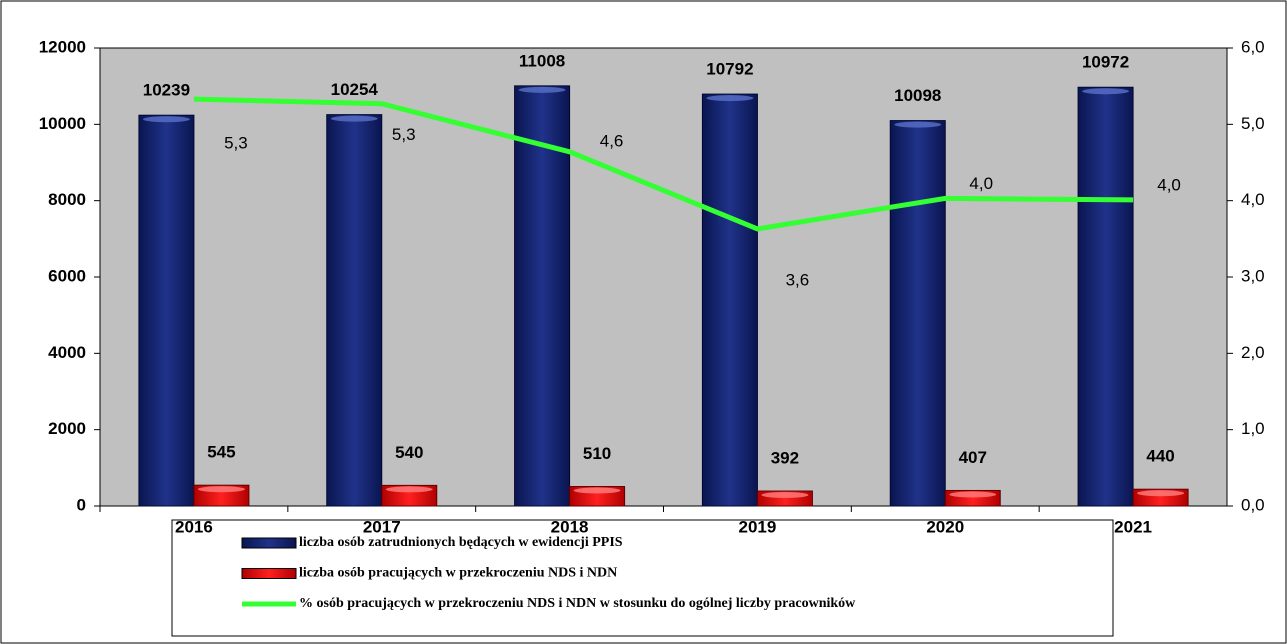  What do you see at coordinates (355, 89) in the screenshot?
I see `data-label: 10254` at bounding box center [355, 89].